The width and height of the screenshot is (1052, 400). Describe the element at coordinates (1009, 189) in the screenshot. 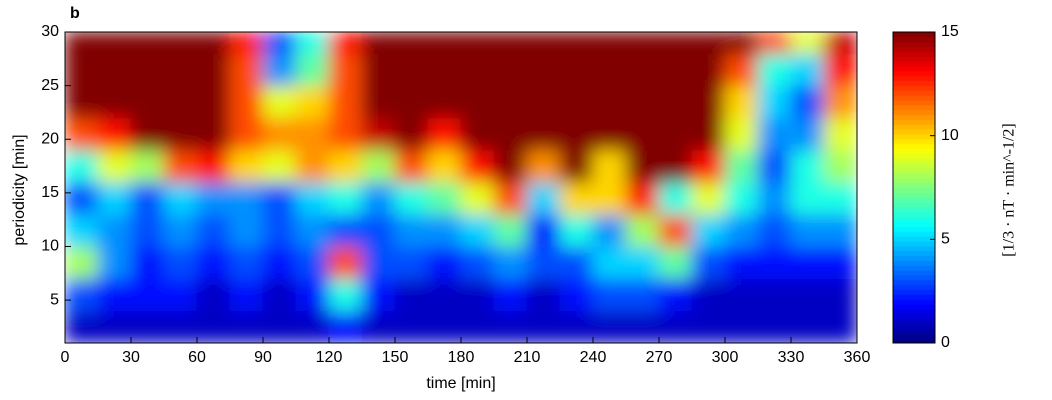

I see `colorbar-label: [1/3 · nT · min^-1/2]` at that location.